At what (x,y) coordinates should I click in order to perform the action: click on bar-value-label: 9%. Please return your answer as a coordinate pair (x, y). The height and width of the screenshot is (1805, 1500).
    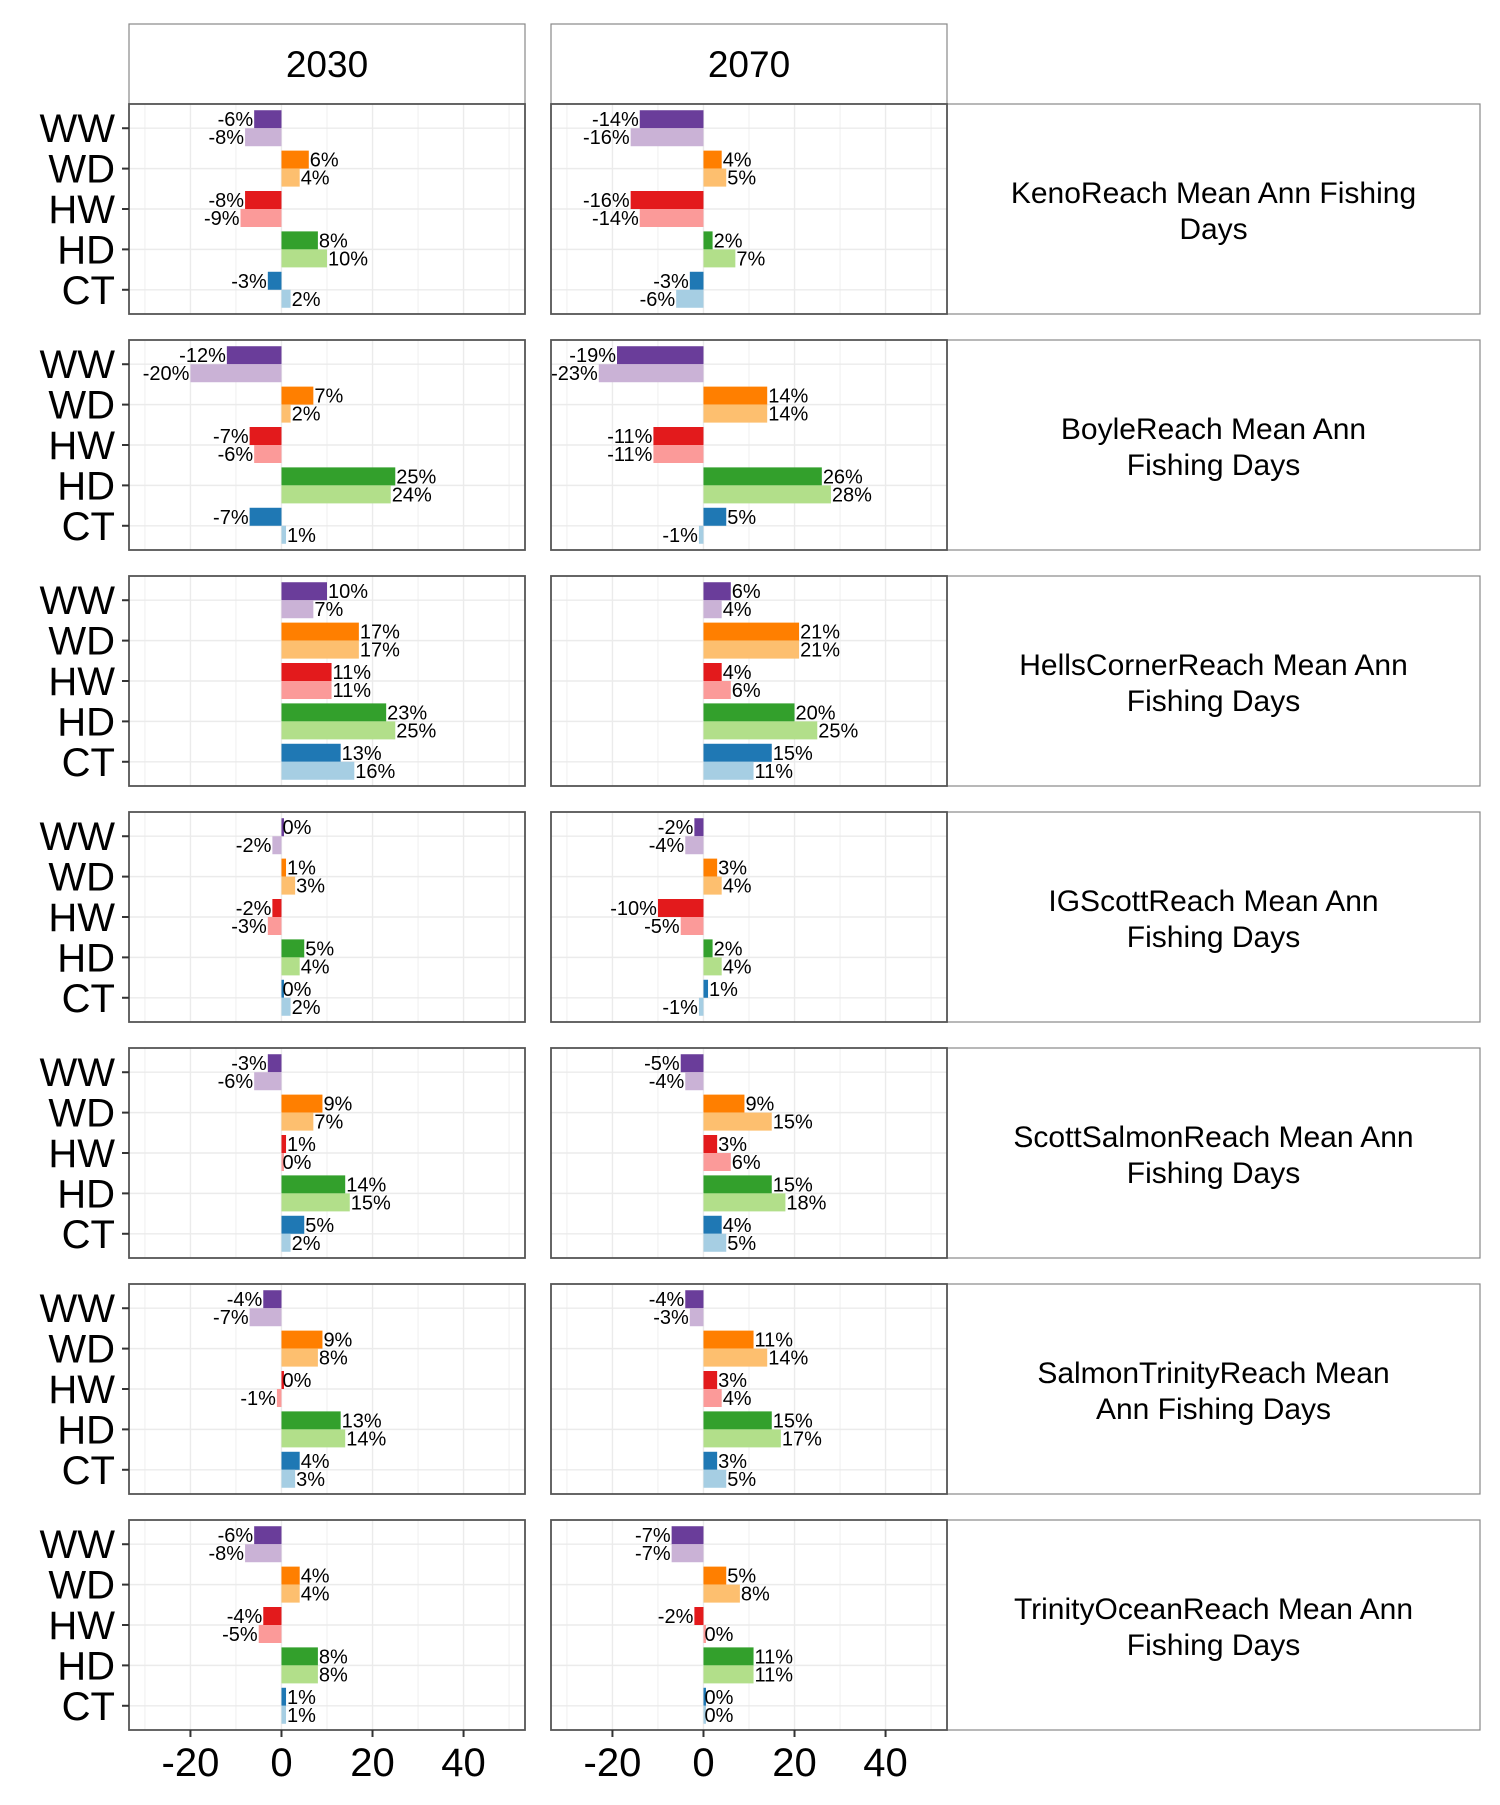
    Looking at the image, I should click on (337, 1105).